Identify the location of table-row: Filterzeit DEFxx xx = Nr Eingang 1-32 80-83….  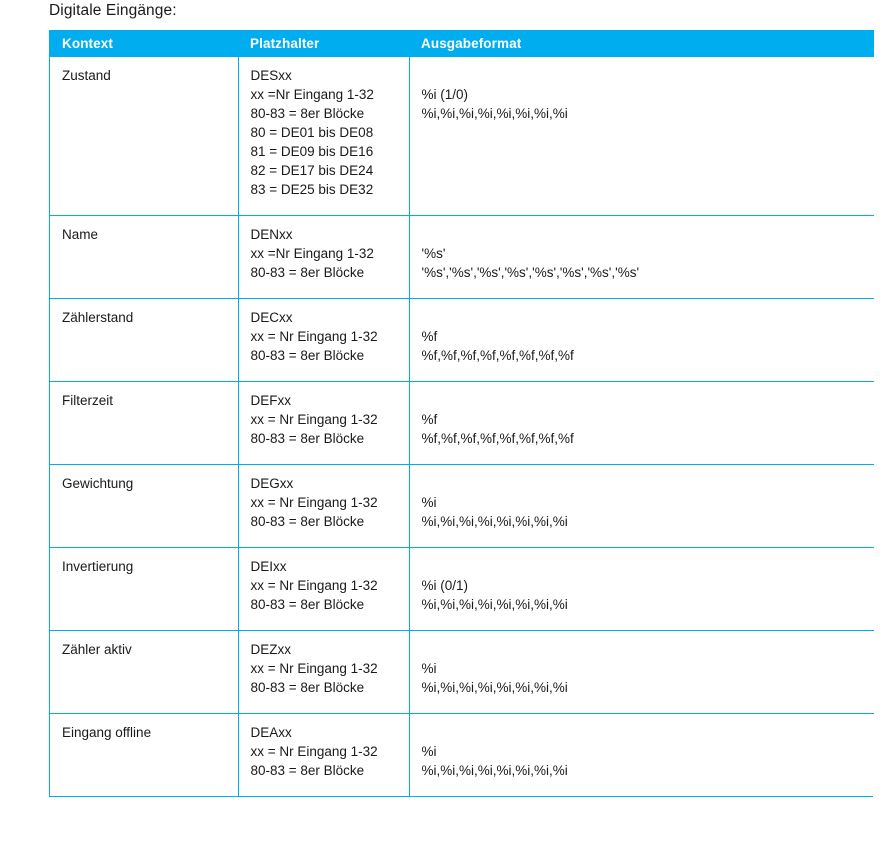
(462, 423).